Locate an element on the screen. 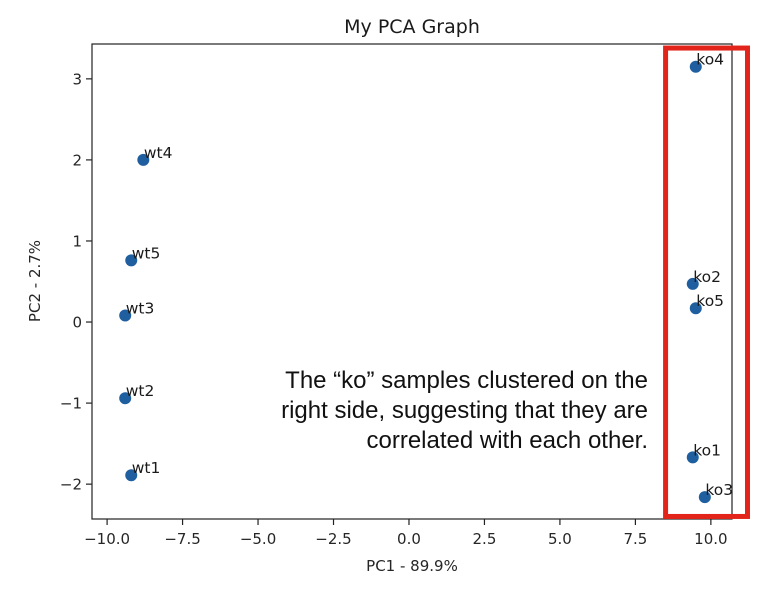  data-point-wt3 is located at coordinates (125, 315).